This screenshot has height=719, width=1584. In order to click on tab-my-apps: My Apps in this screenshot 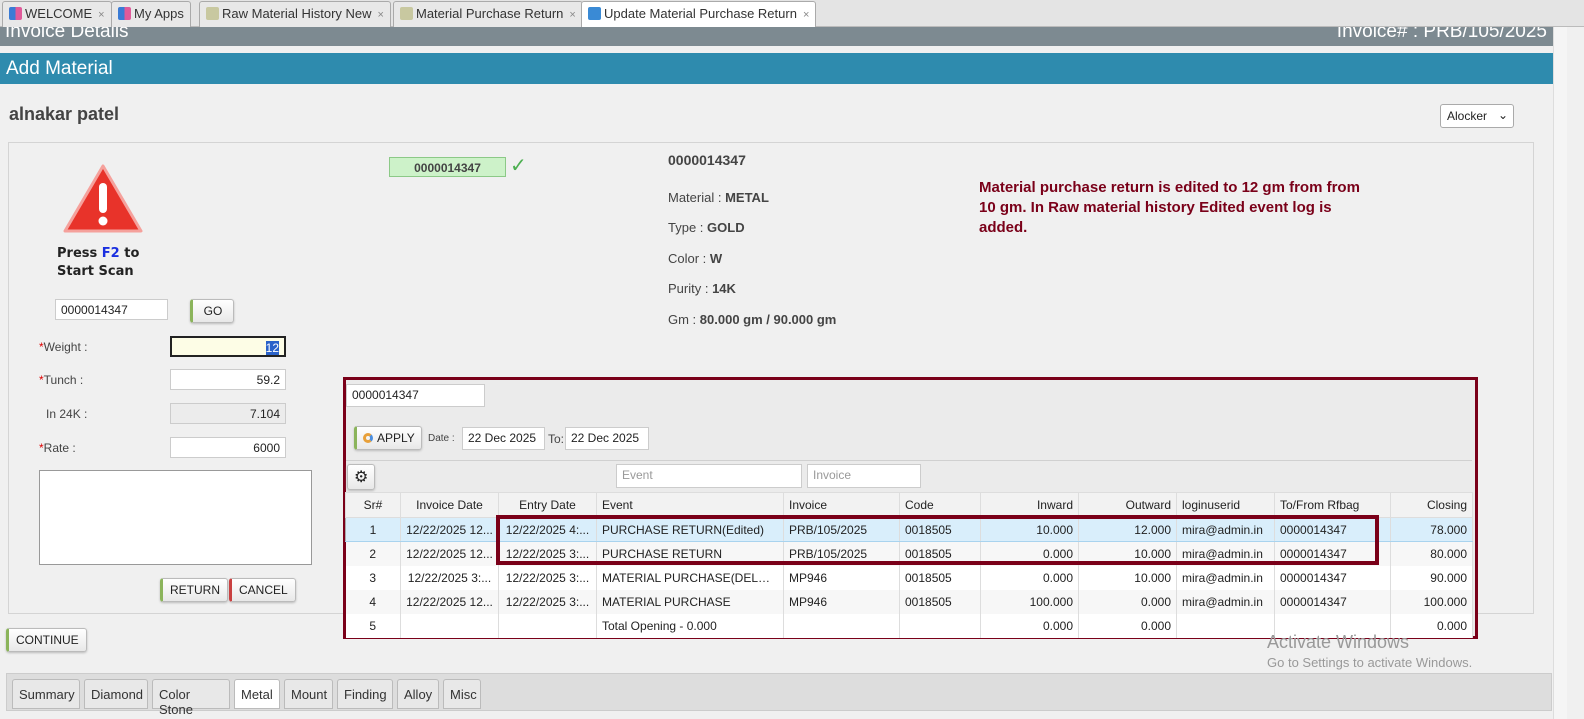, I will do `click(151, 14)`.